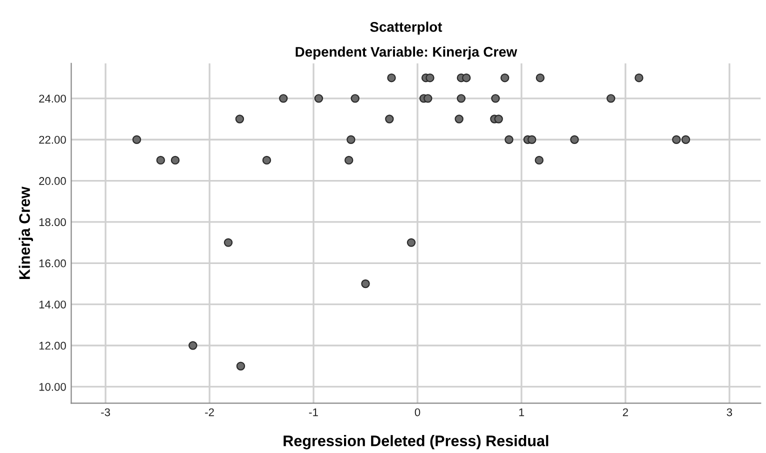 Image resolution: width=766 pixels, height=453 pixels. Describe the element at coordinates (52, 140) in the screenshot. I see `y-tick-label: 22.00` at that location.